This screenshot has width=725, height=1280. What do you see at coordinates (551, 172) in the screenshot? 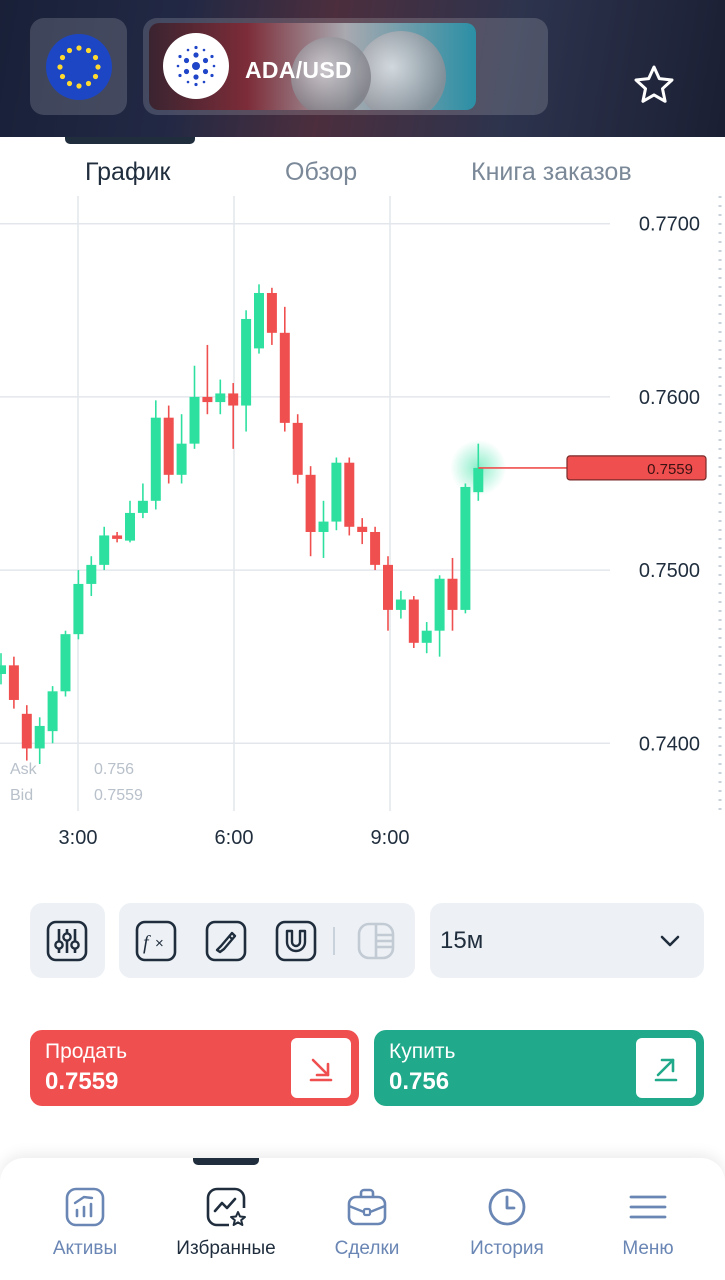
I see `tab-order-book: Книга заказов` at bounding box center [551, 172].